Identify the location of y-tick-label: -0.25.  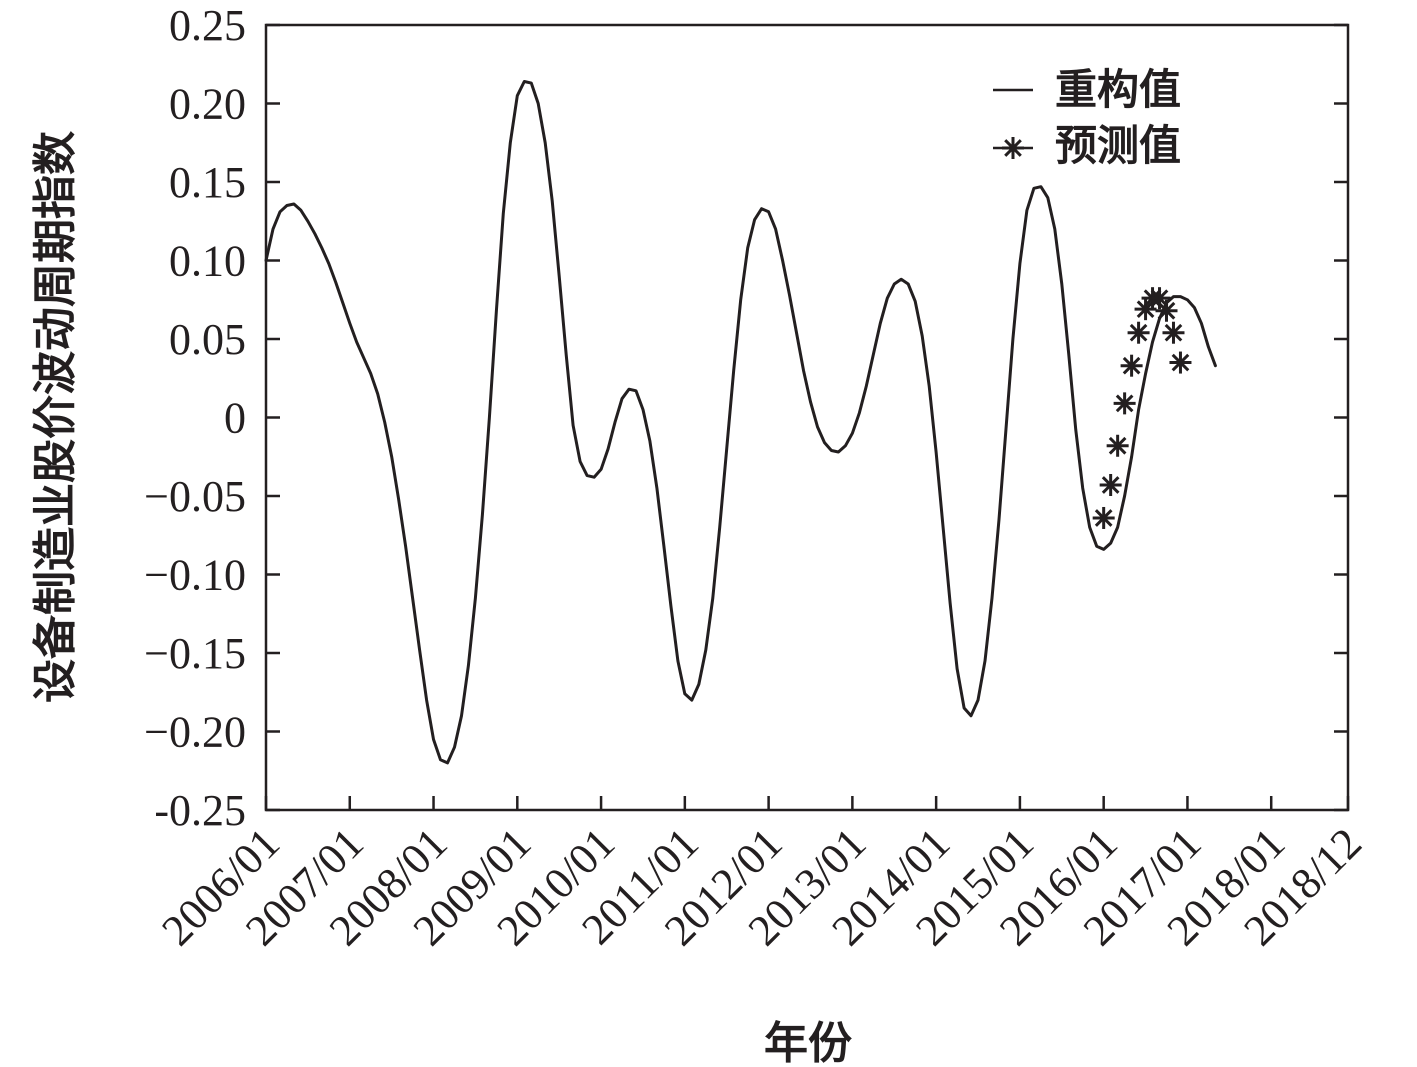
(200, 810).